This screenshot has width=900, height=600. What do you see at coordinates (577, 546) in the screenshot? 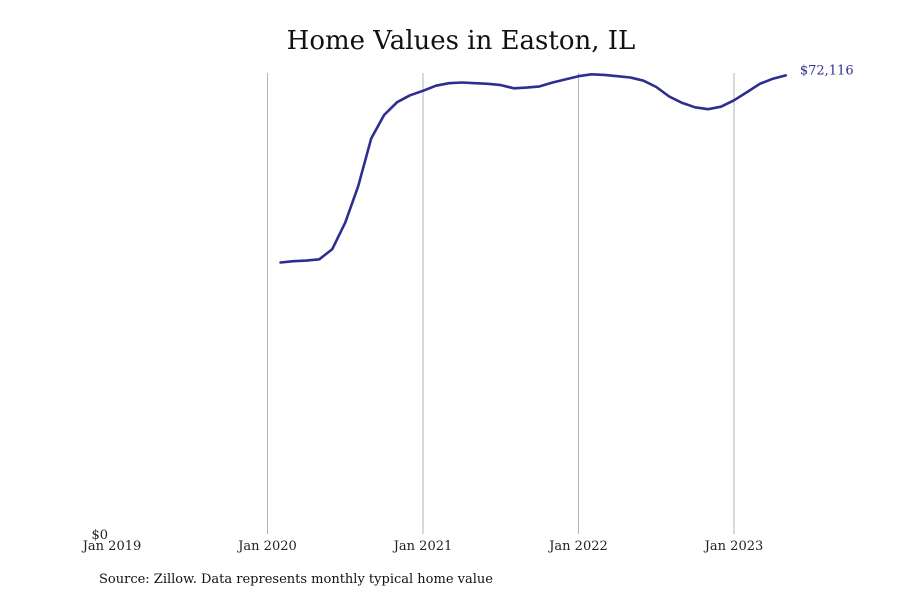
I see `x-tick-label: Jan 2022` at bounding box center [577, 546].